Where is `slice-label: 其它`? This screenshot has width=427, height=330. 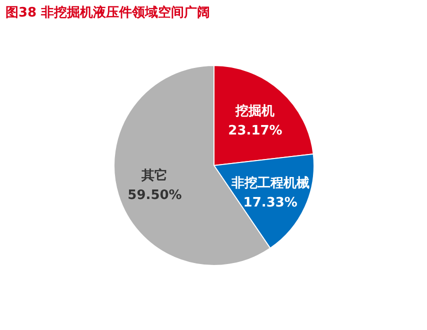 slice-label: 其它 is located at coordinates (154, 175).